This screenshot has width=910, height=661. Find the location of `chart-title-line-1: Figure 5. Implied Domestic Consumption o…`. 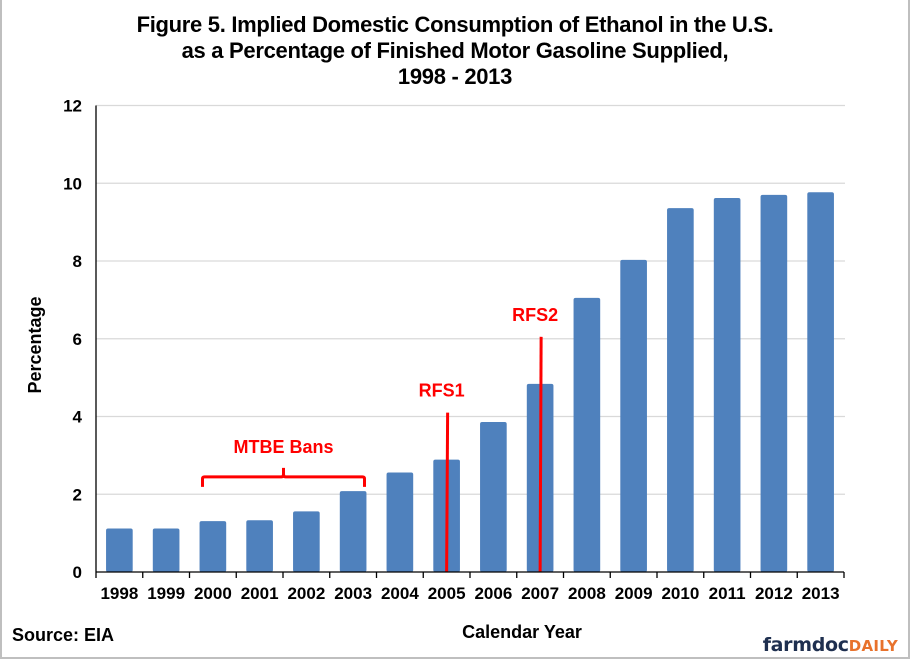

chart-title-line-1: Figure 5. Implied Domestic Consumption o… is located at coordinates (455, 24).